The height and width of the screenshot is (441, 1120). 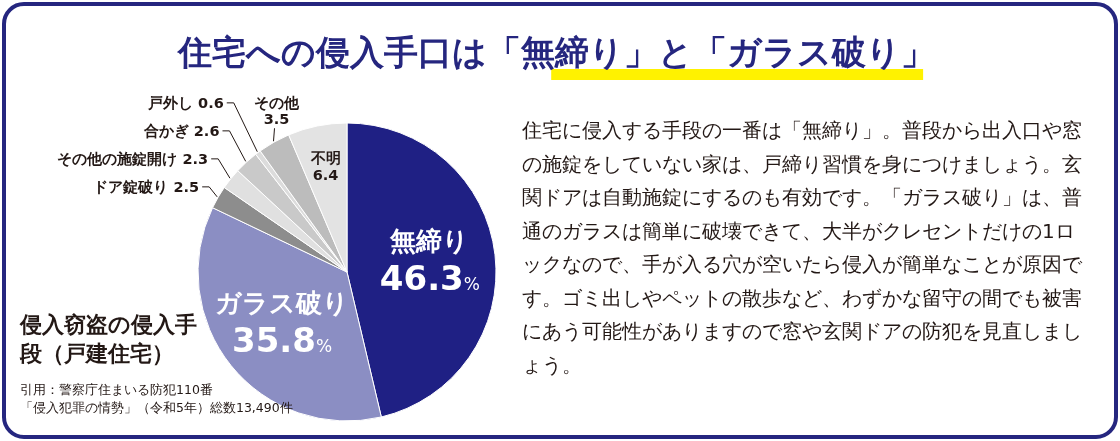 What do you see at coordinates (156, 408) in the screenshot?
I see `annotation: 「侵入犯罪の情勢」（令和5年）総数13,490件` at bounding box center [156, 408].